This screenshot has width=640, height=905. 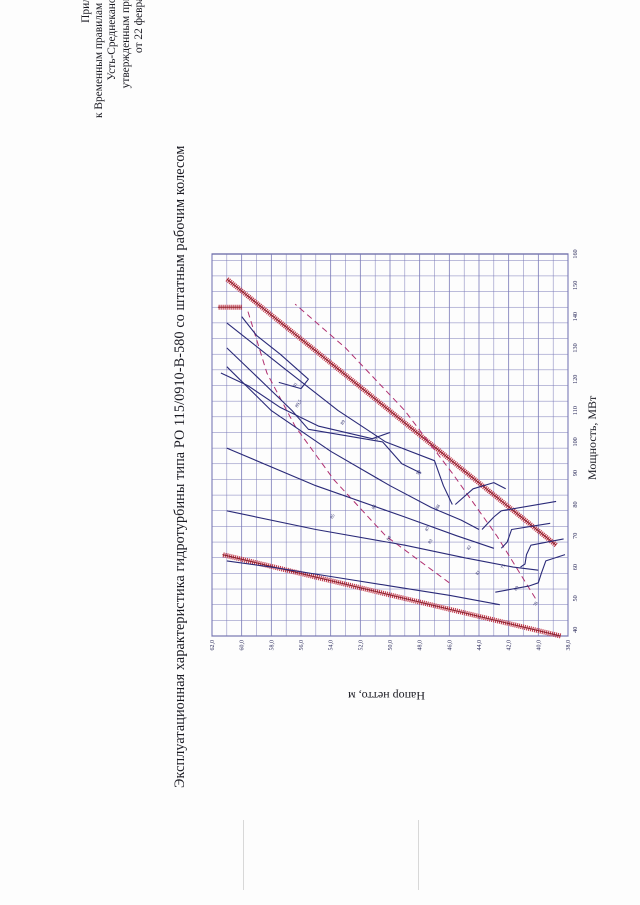 I want to click on x-tick-label: 130, so click(x=575, y=347).